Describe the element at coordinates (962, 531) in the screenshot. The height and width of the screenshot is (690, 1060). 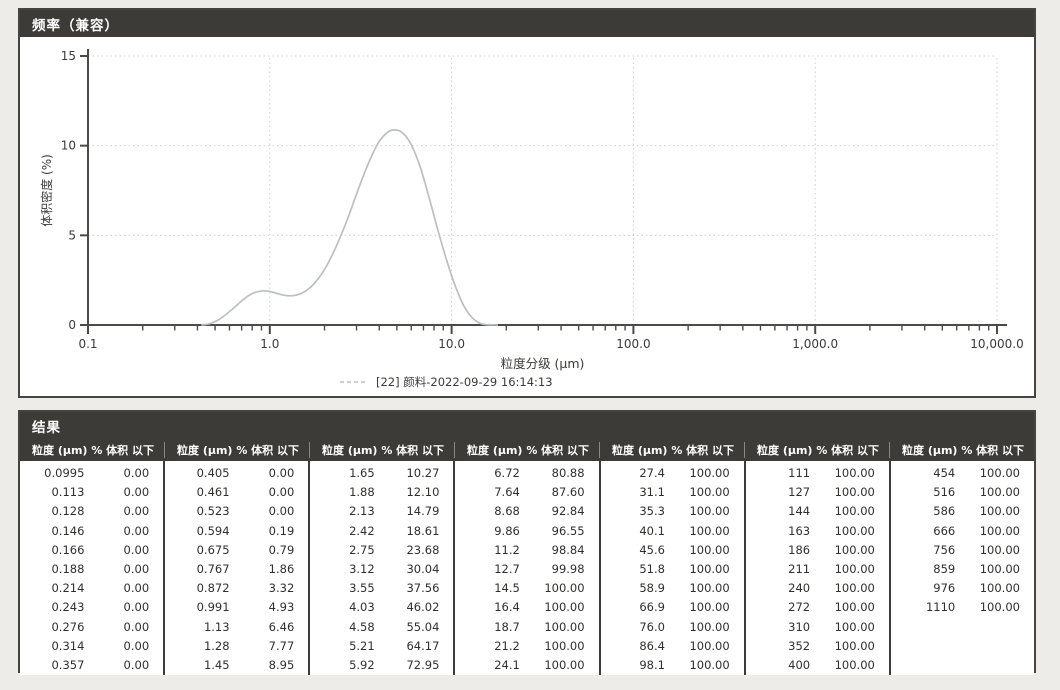
I see `table-row: 666 100.00` at that location.